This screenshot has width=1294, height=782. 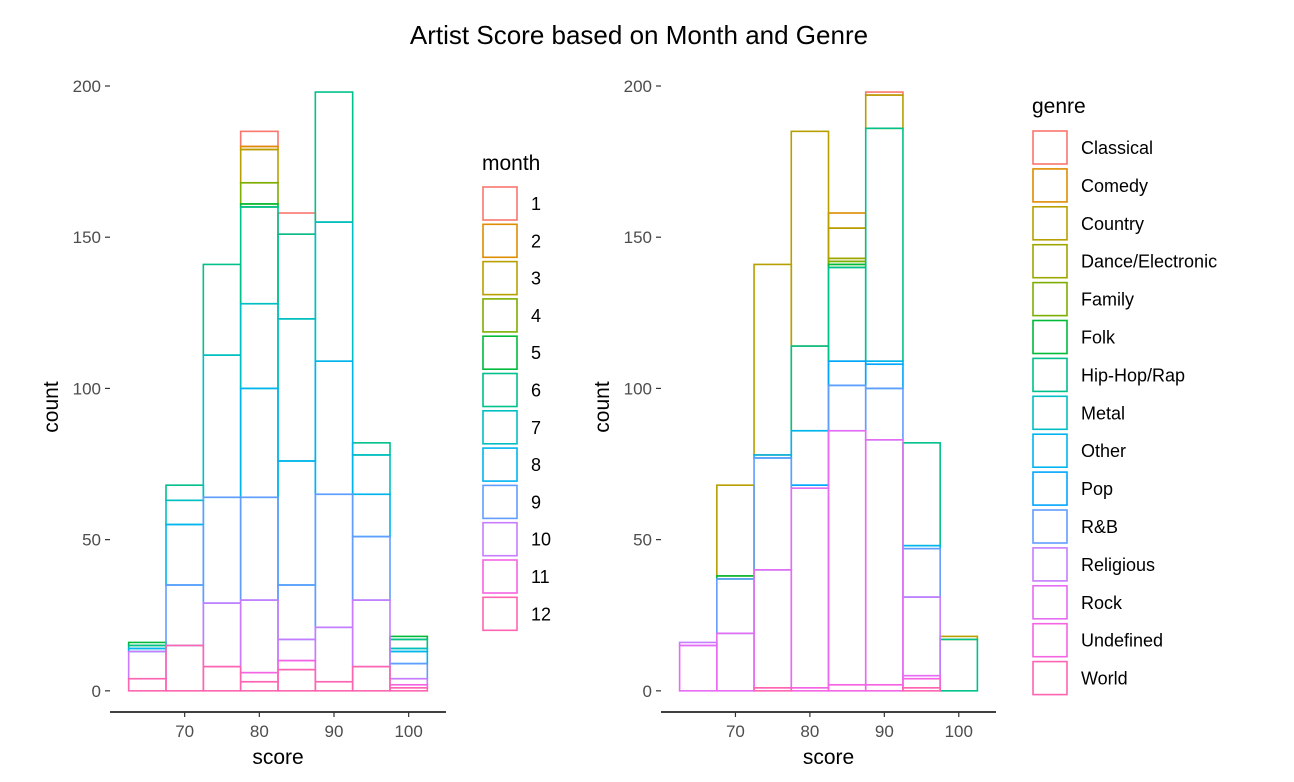 I want to click on y-tick-label: 50, so click(x=642, y=540).